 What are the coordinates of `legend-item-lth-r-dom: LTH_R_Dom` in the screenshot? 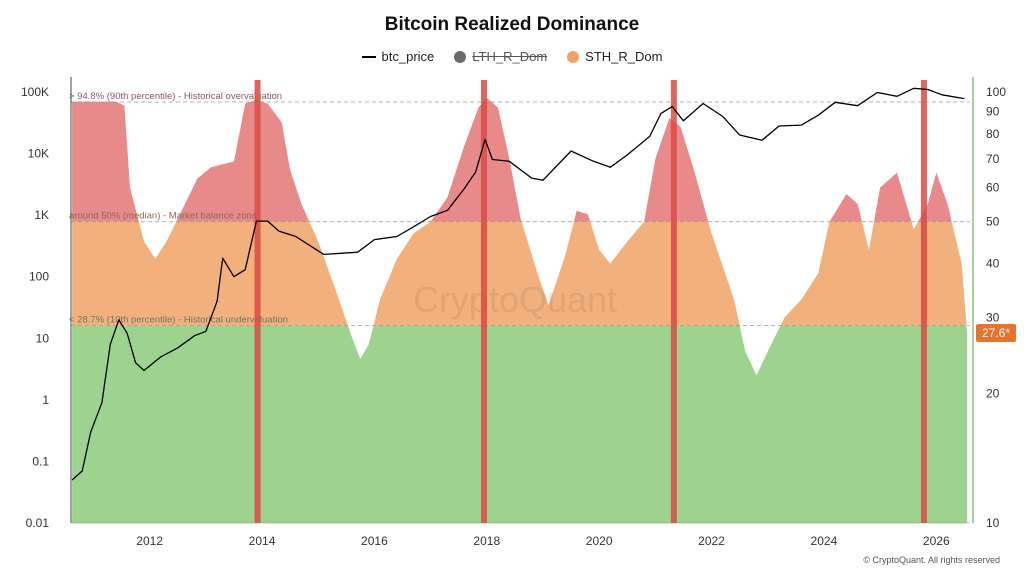 It's located at (500, 56).